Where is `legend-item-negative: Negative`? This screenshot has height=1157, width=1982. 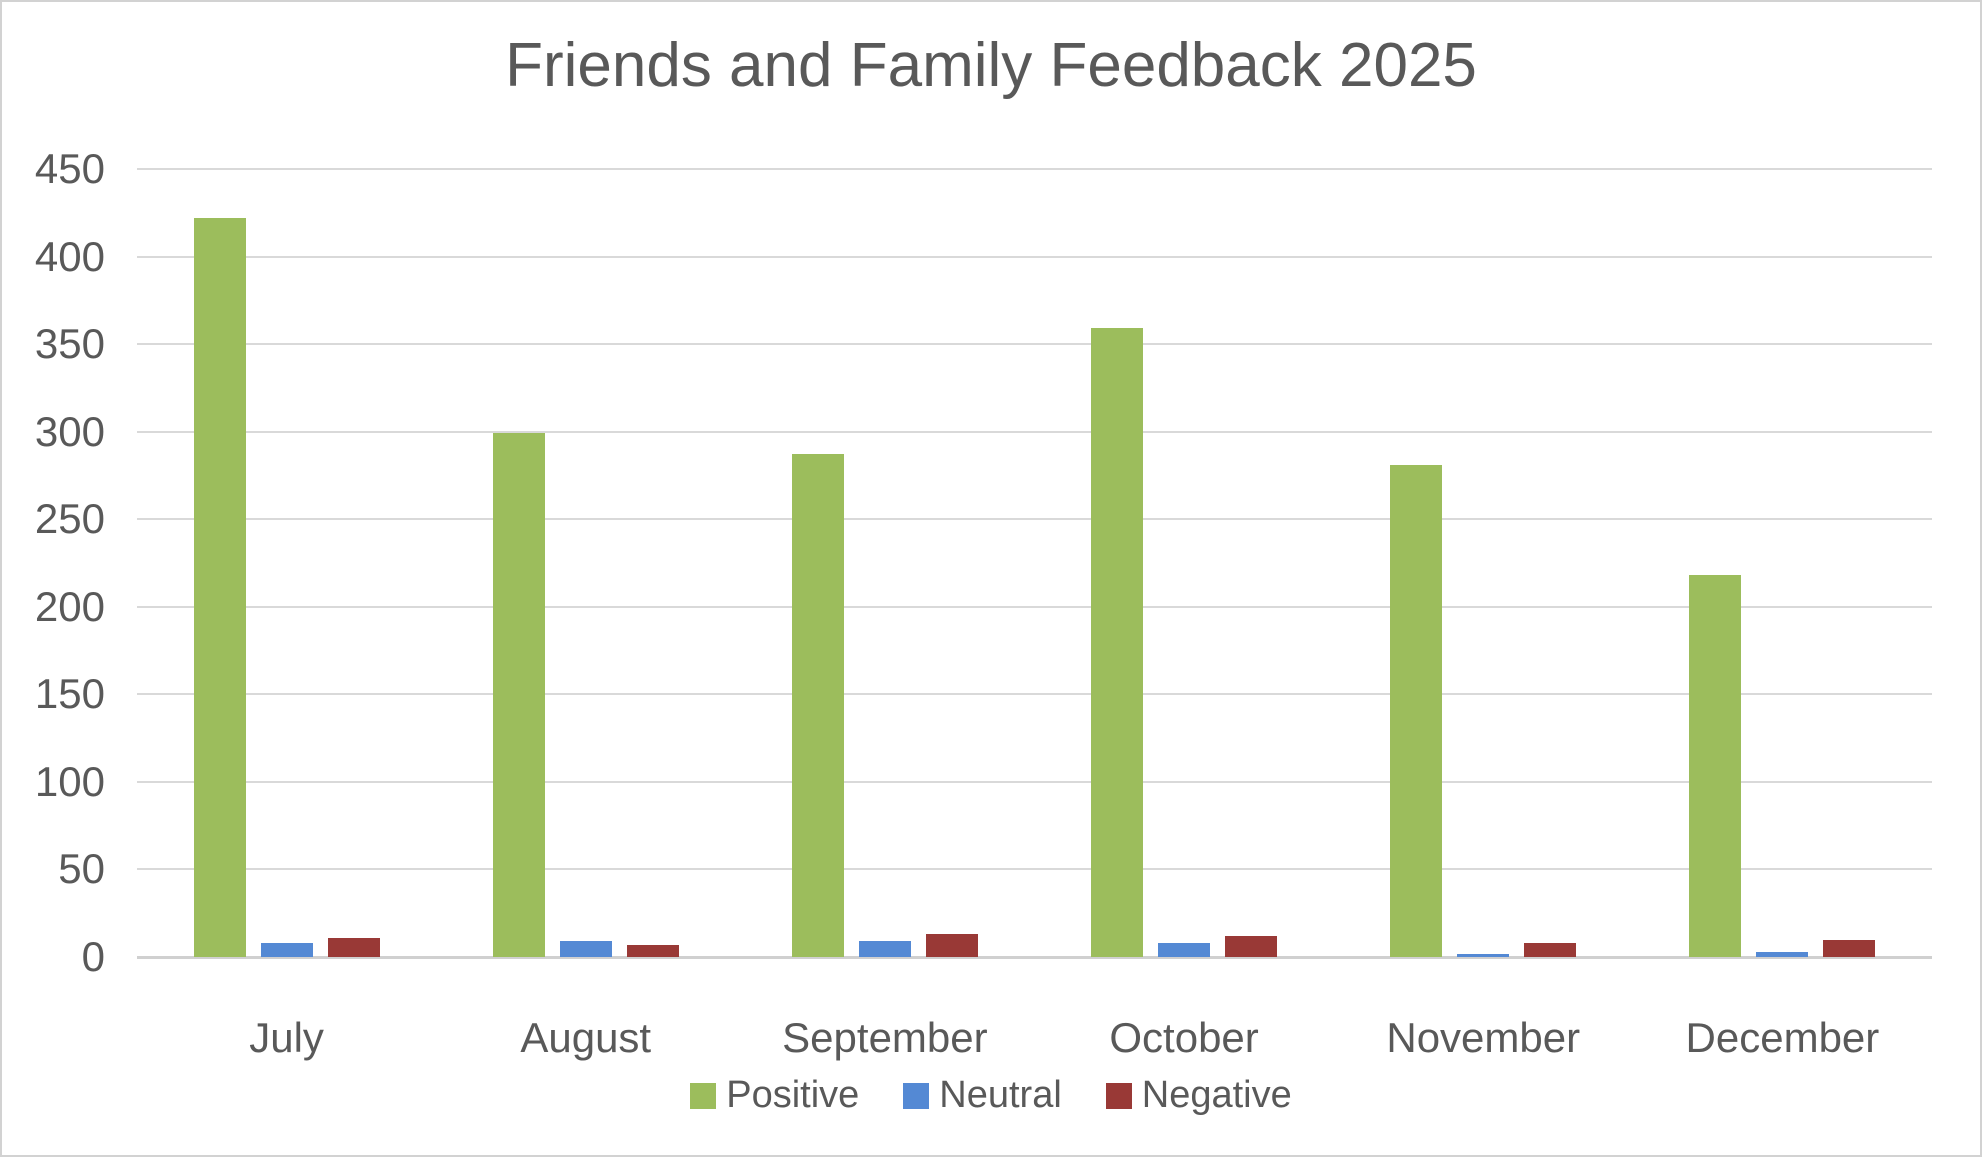
legend-item-negative: Negative is located at coordinates (1198, 1095).